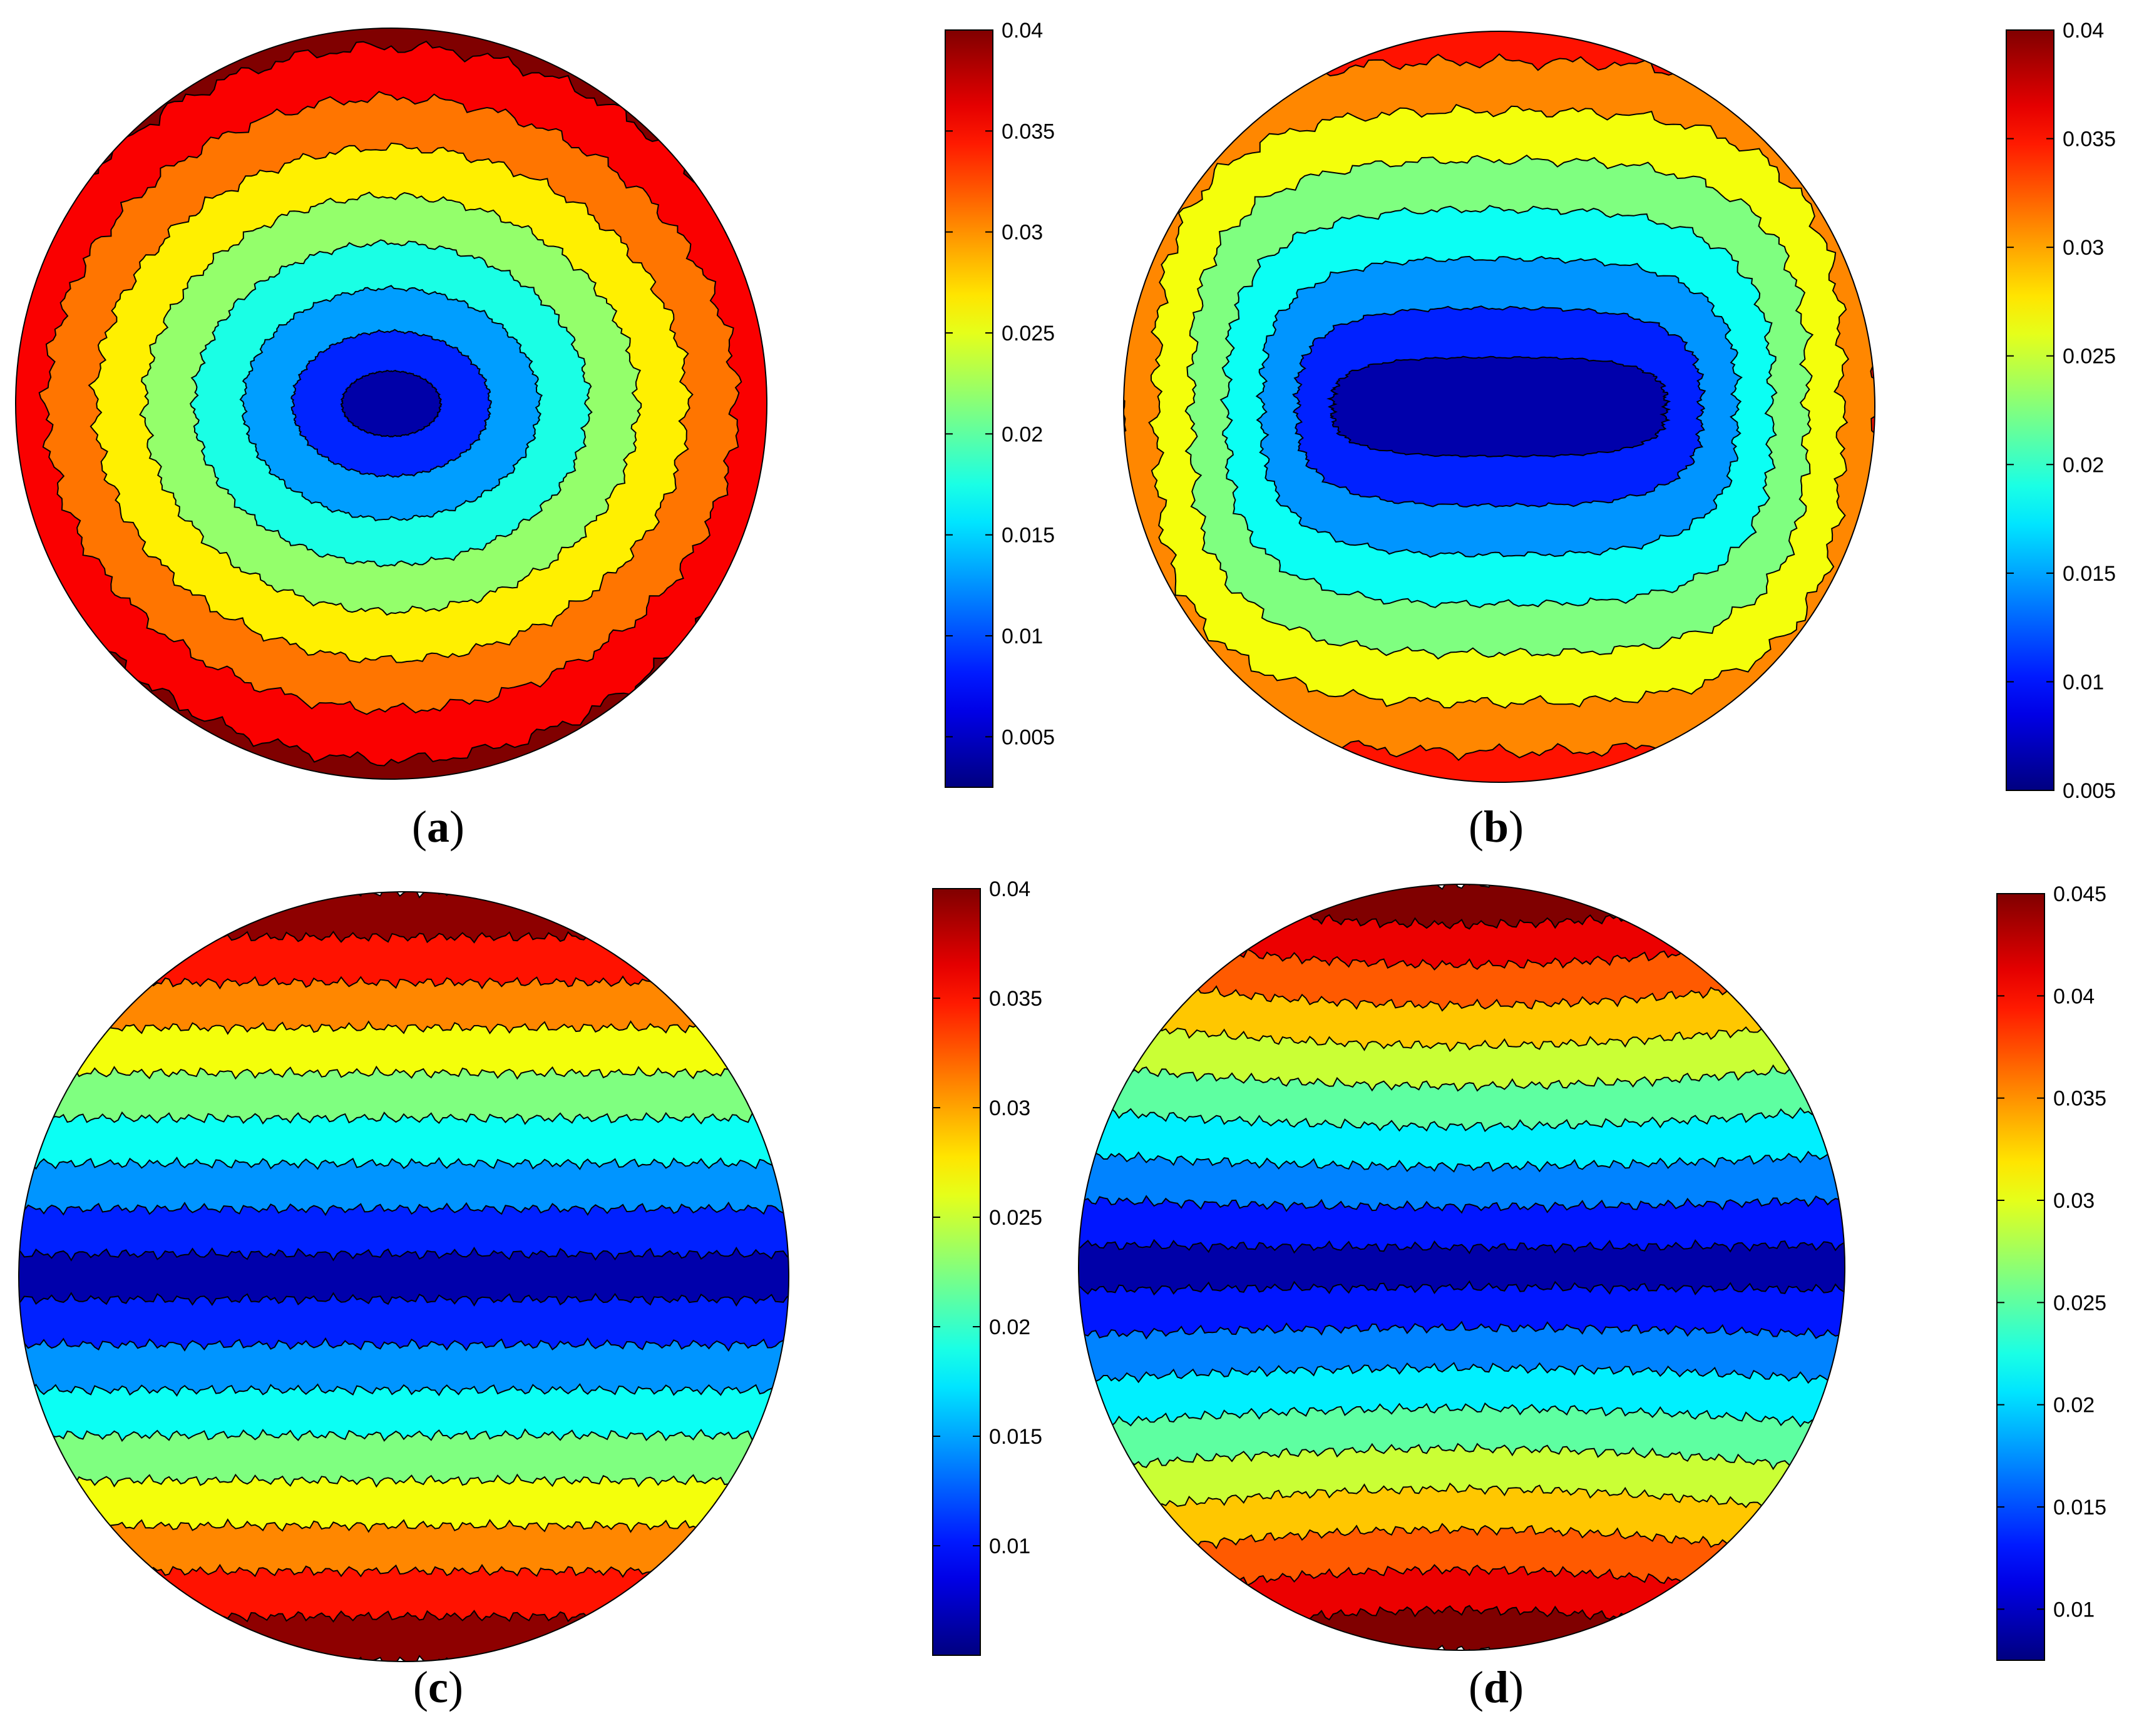 This screenshot has width=2139, height=1736. What do you see at coordinates (1028, 536) in the screenshot?
I see `colorbar-tick-label-a: 0.015` at bounding box center [1028, 536].